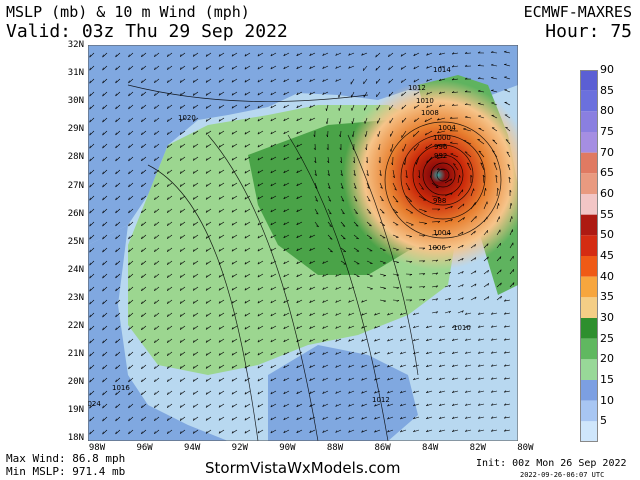 The height and width of the screenshot is (480, 640). I want to click on colorbar-swatch, so click(589, 328).